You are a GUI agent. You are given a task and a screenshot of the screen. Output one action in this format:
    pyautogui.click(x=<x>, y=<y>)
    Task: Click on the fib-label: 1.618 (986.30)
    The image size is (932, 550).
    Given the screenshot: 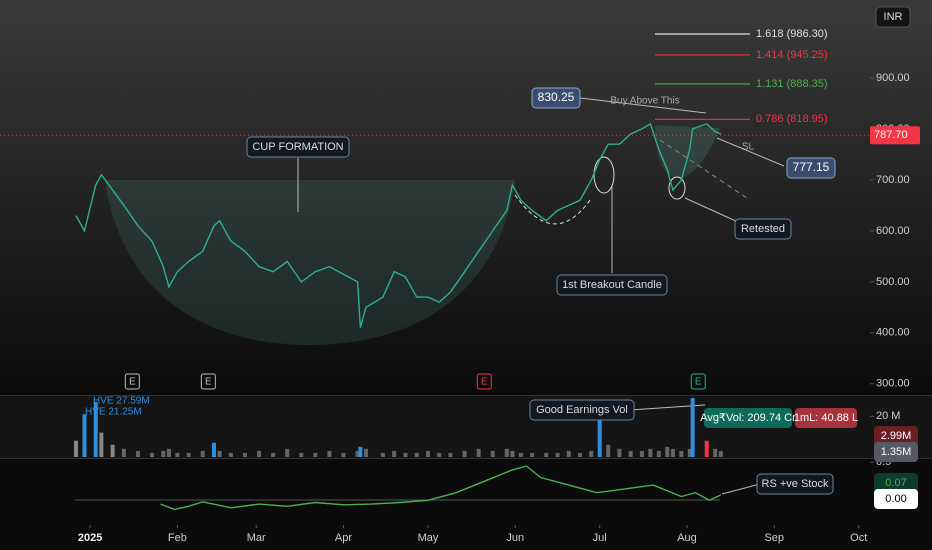 What is the action you would take?
    pyautogui.click(x=792, y=34)
    